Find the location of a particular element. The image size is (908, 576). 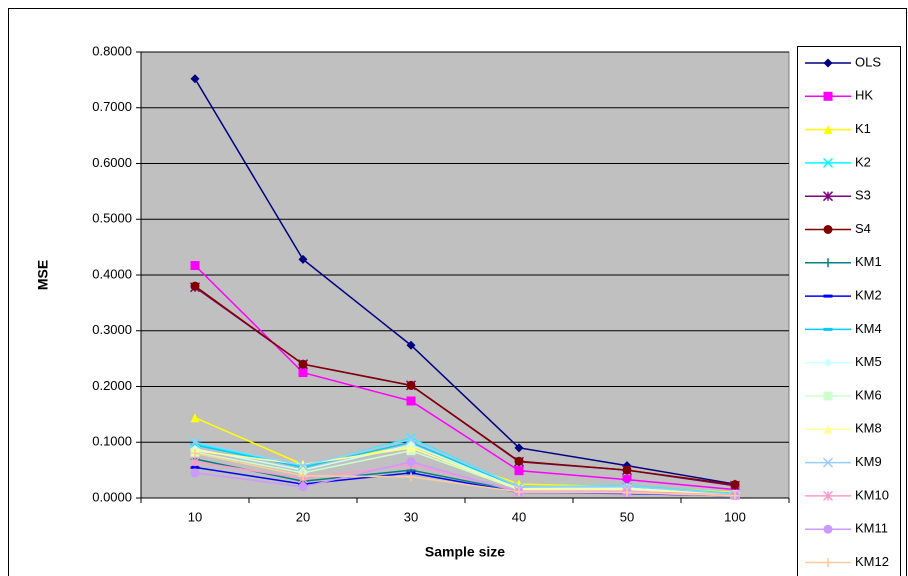

legend-label: KM2 is located at coordinates (868, 295).